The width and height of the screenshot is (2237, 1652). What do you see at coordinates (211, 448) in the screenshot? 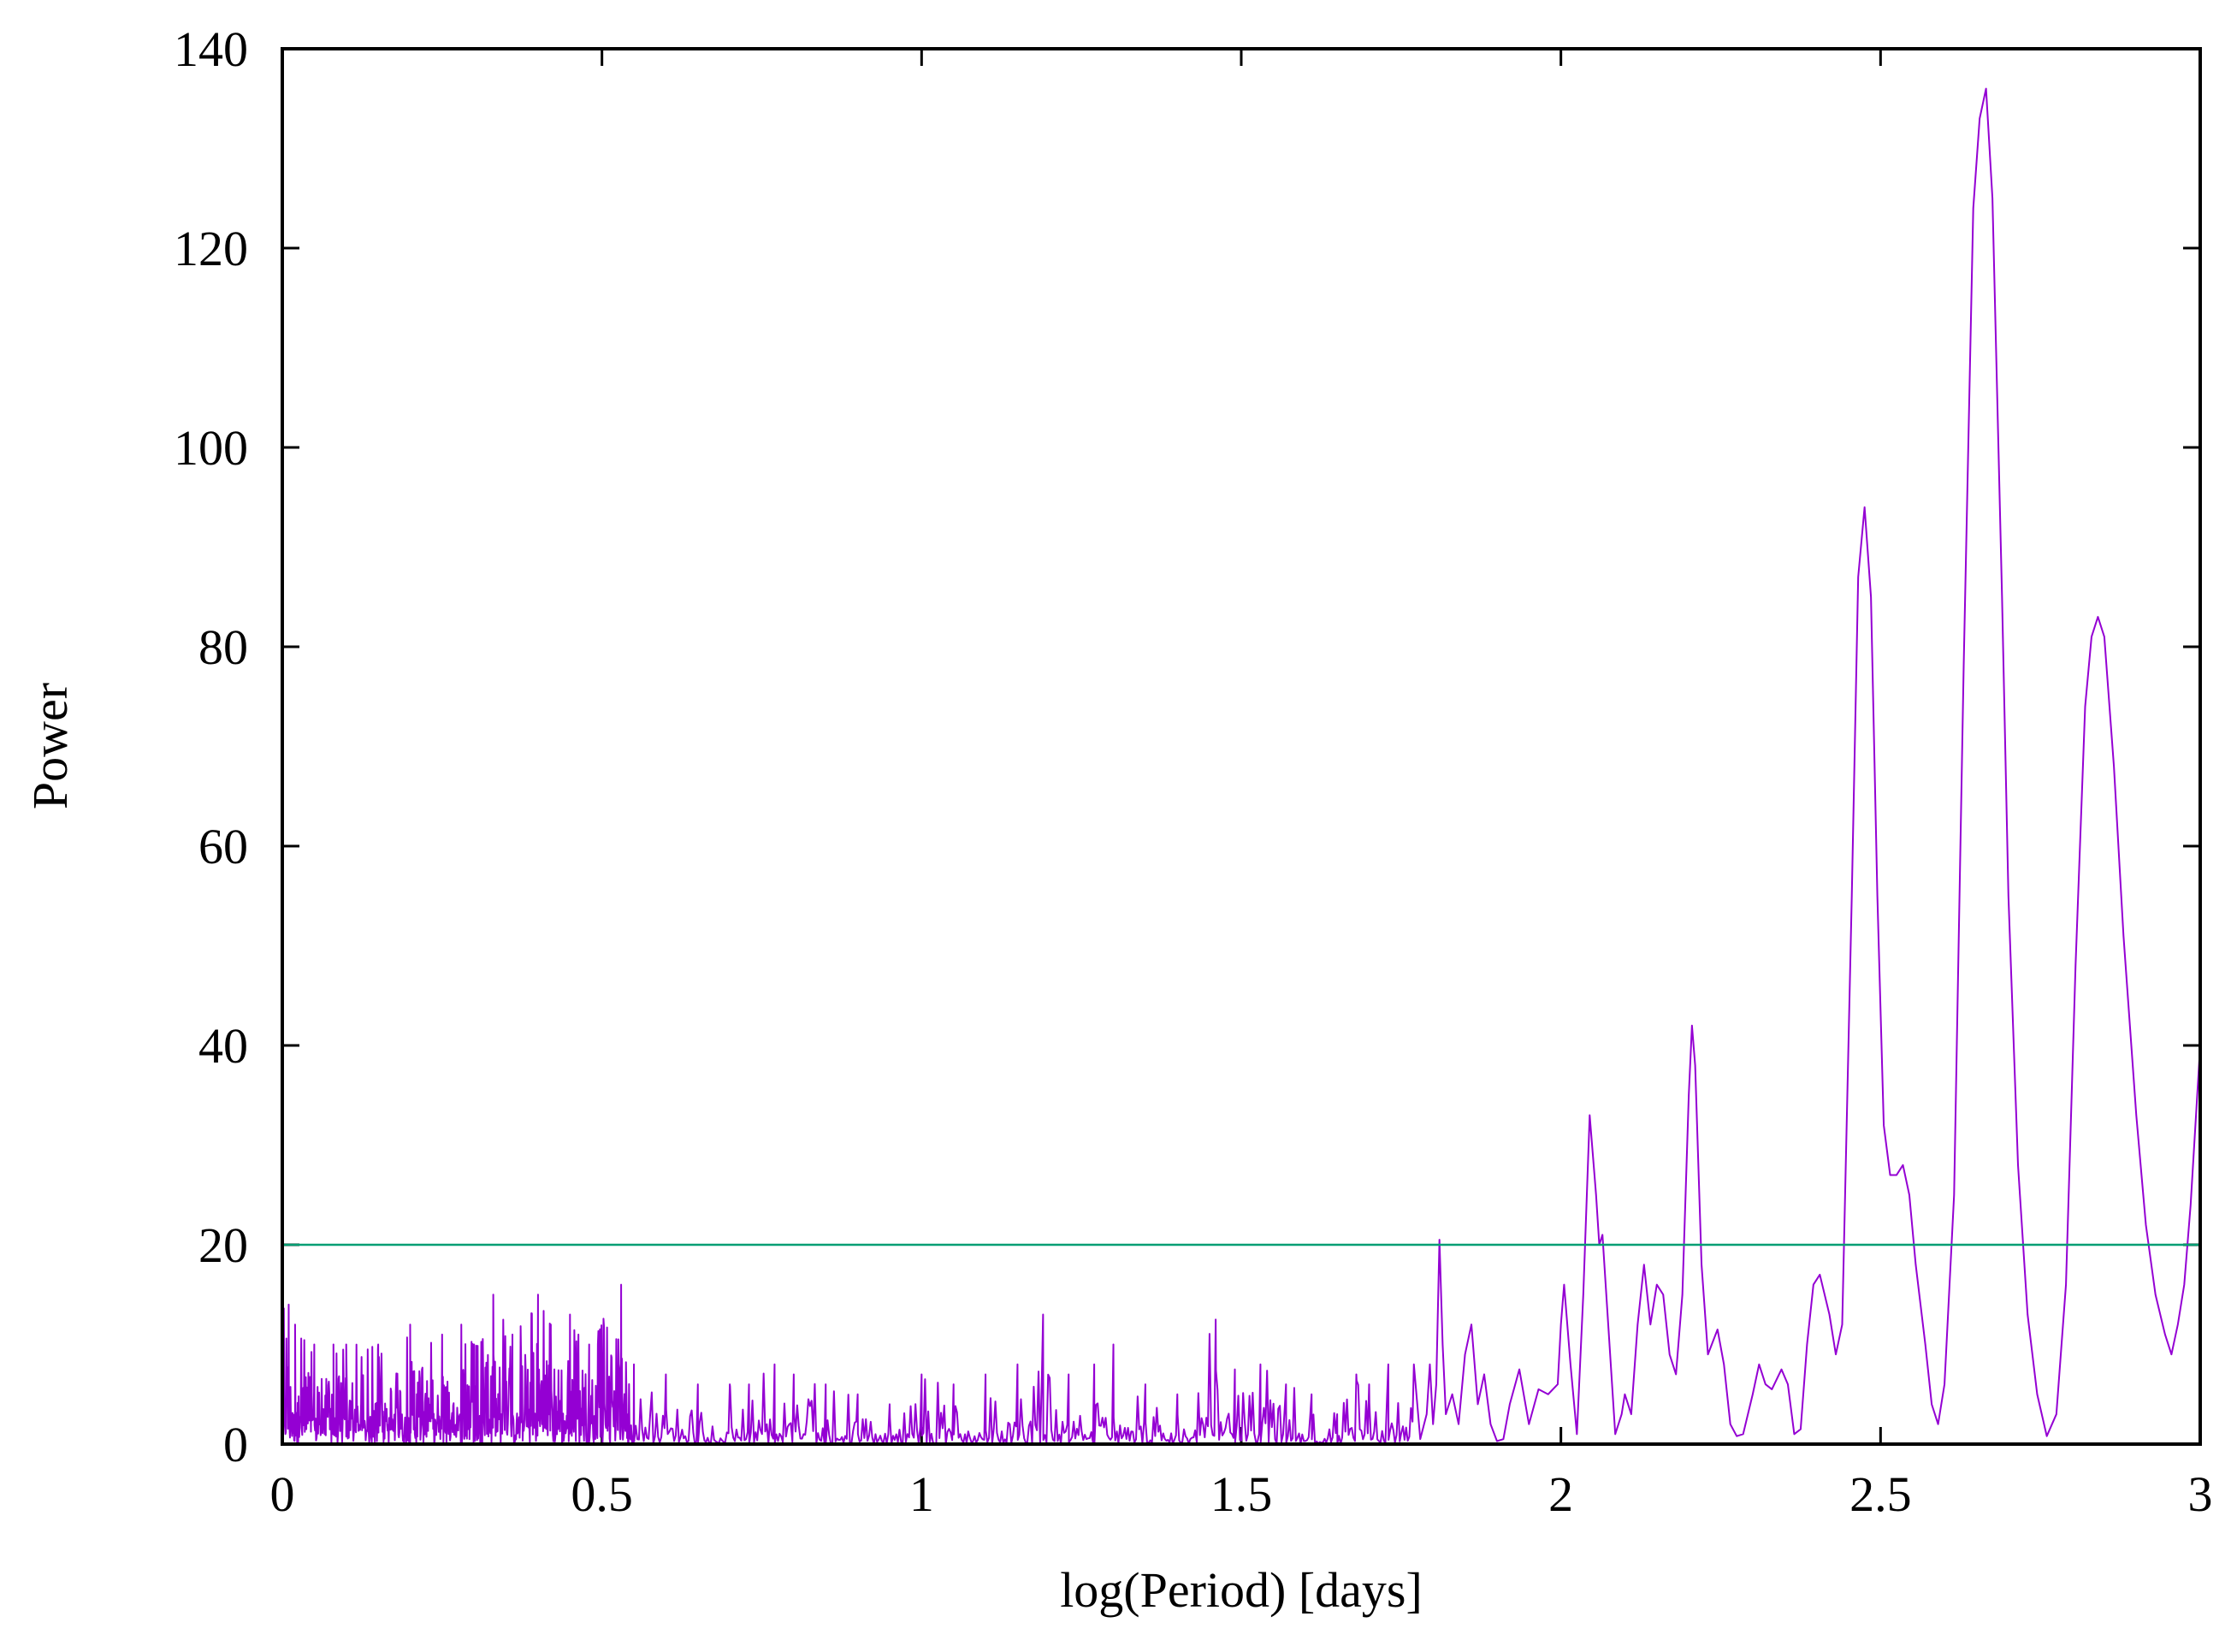
I see `y-tick-label: 100` at bounding box center [211, 448].